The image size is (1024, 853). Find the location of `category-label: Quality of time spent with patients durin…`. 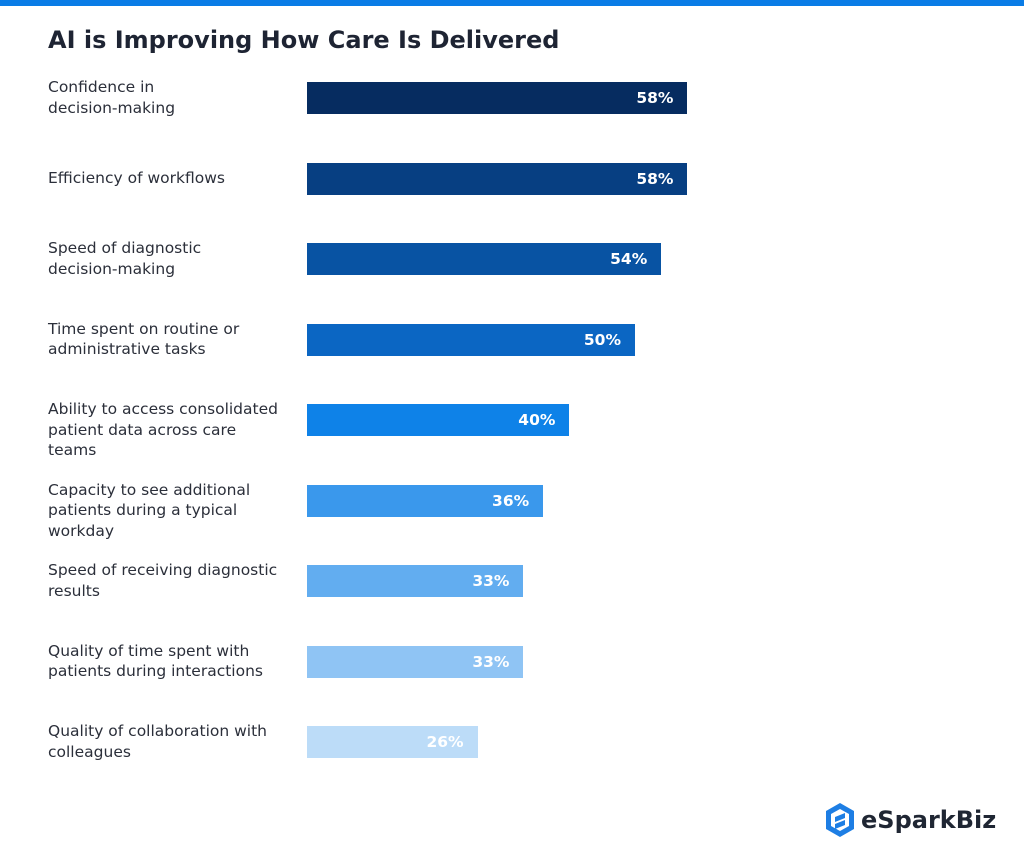

category-label: Quality of time spent with patients durin… is located at coordinates (155, 661).